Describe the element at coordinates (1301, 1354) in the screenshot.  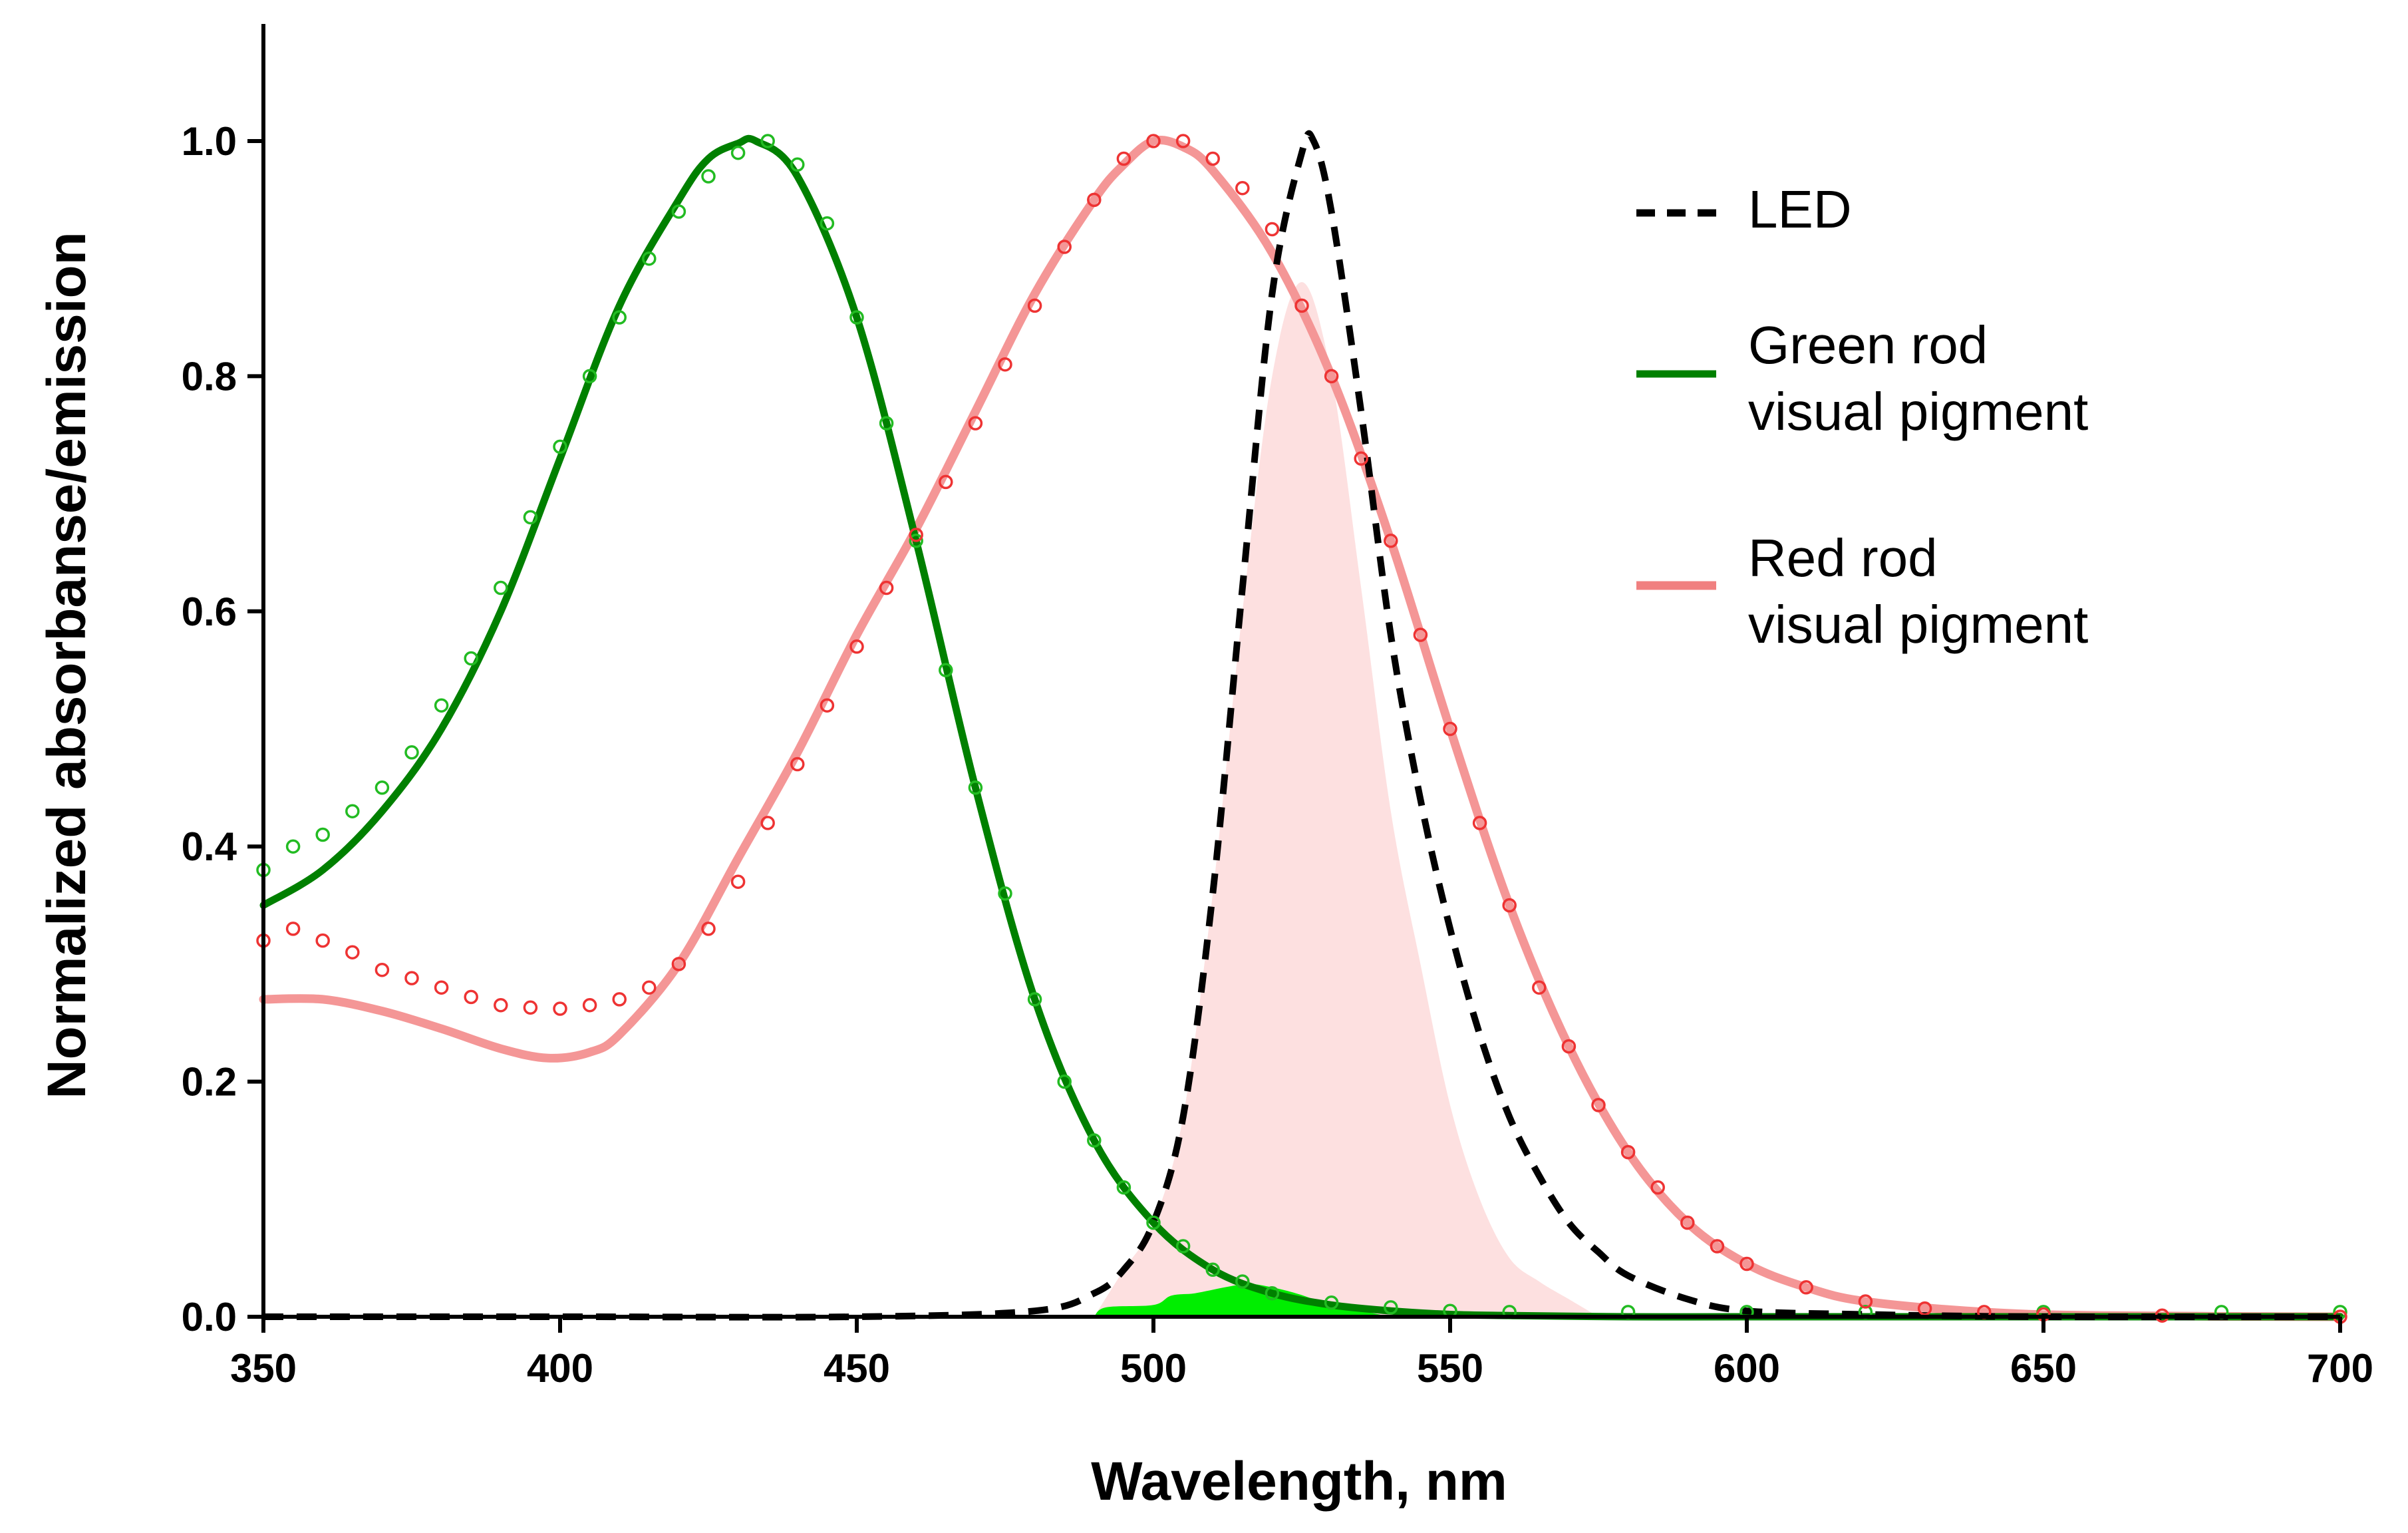
I see `x-axis-ticks: 350 400 450 500 550 600 650 700` at that location.